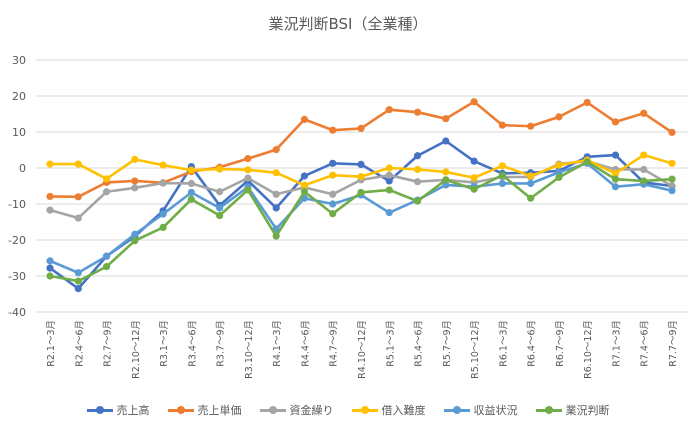  Describe the element at coordinates (17, 276) in the screenshot. I see `y-tick-label: -30` at that location.